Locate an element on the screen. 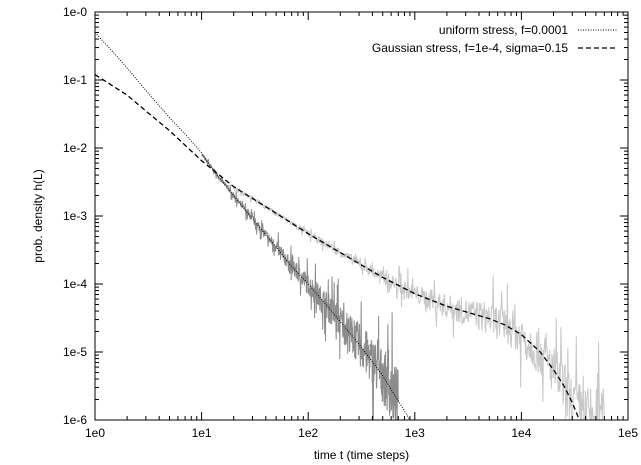 Image resolution: width=641 pixels, height=465 pixels. y-tick-label: 1e-2 is located at coordinates (75, 148).